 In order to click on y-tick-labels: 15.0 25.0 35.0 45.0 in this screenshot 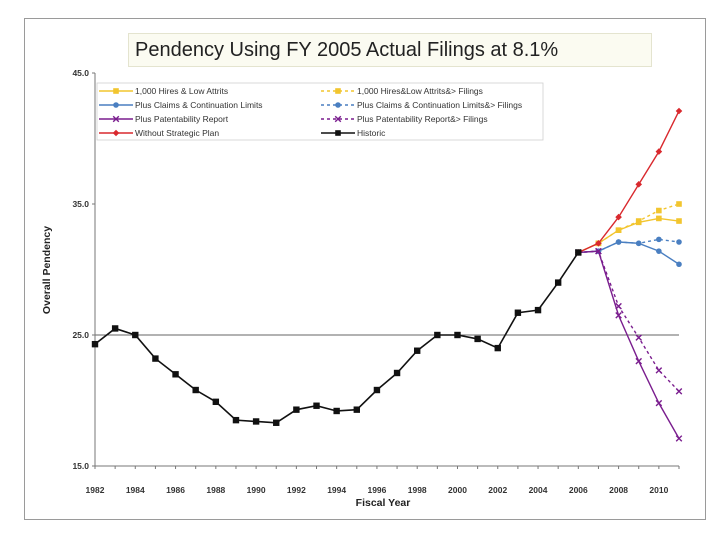, I will do `click(83, 269)`.